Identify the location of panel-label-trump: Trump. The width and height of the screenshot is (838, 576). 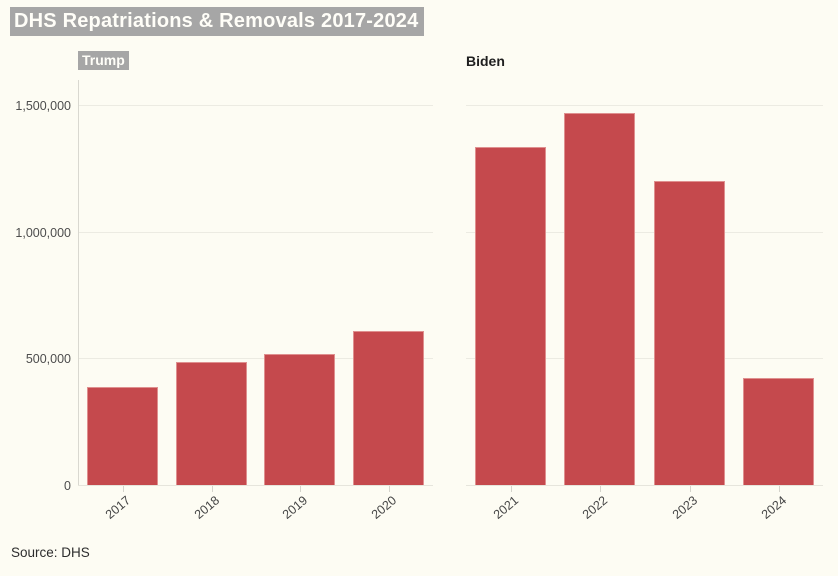
(103, 60).